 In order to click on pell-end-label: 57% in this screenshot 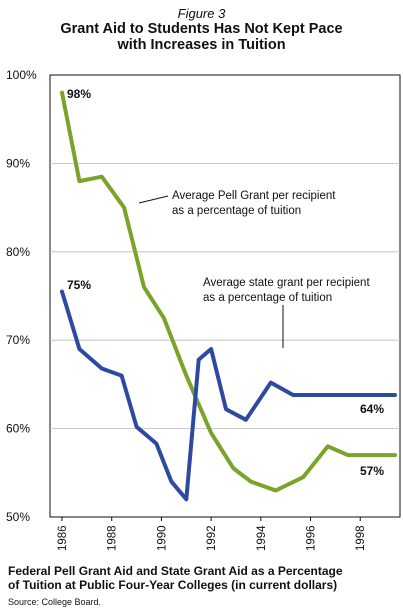, I will do `click(372, 471)`.